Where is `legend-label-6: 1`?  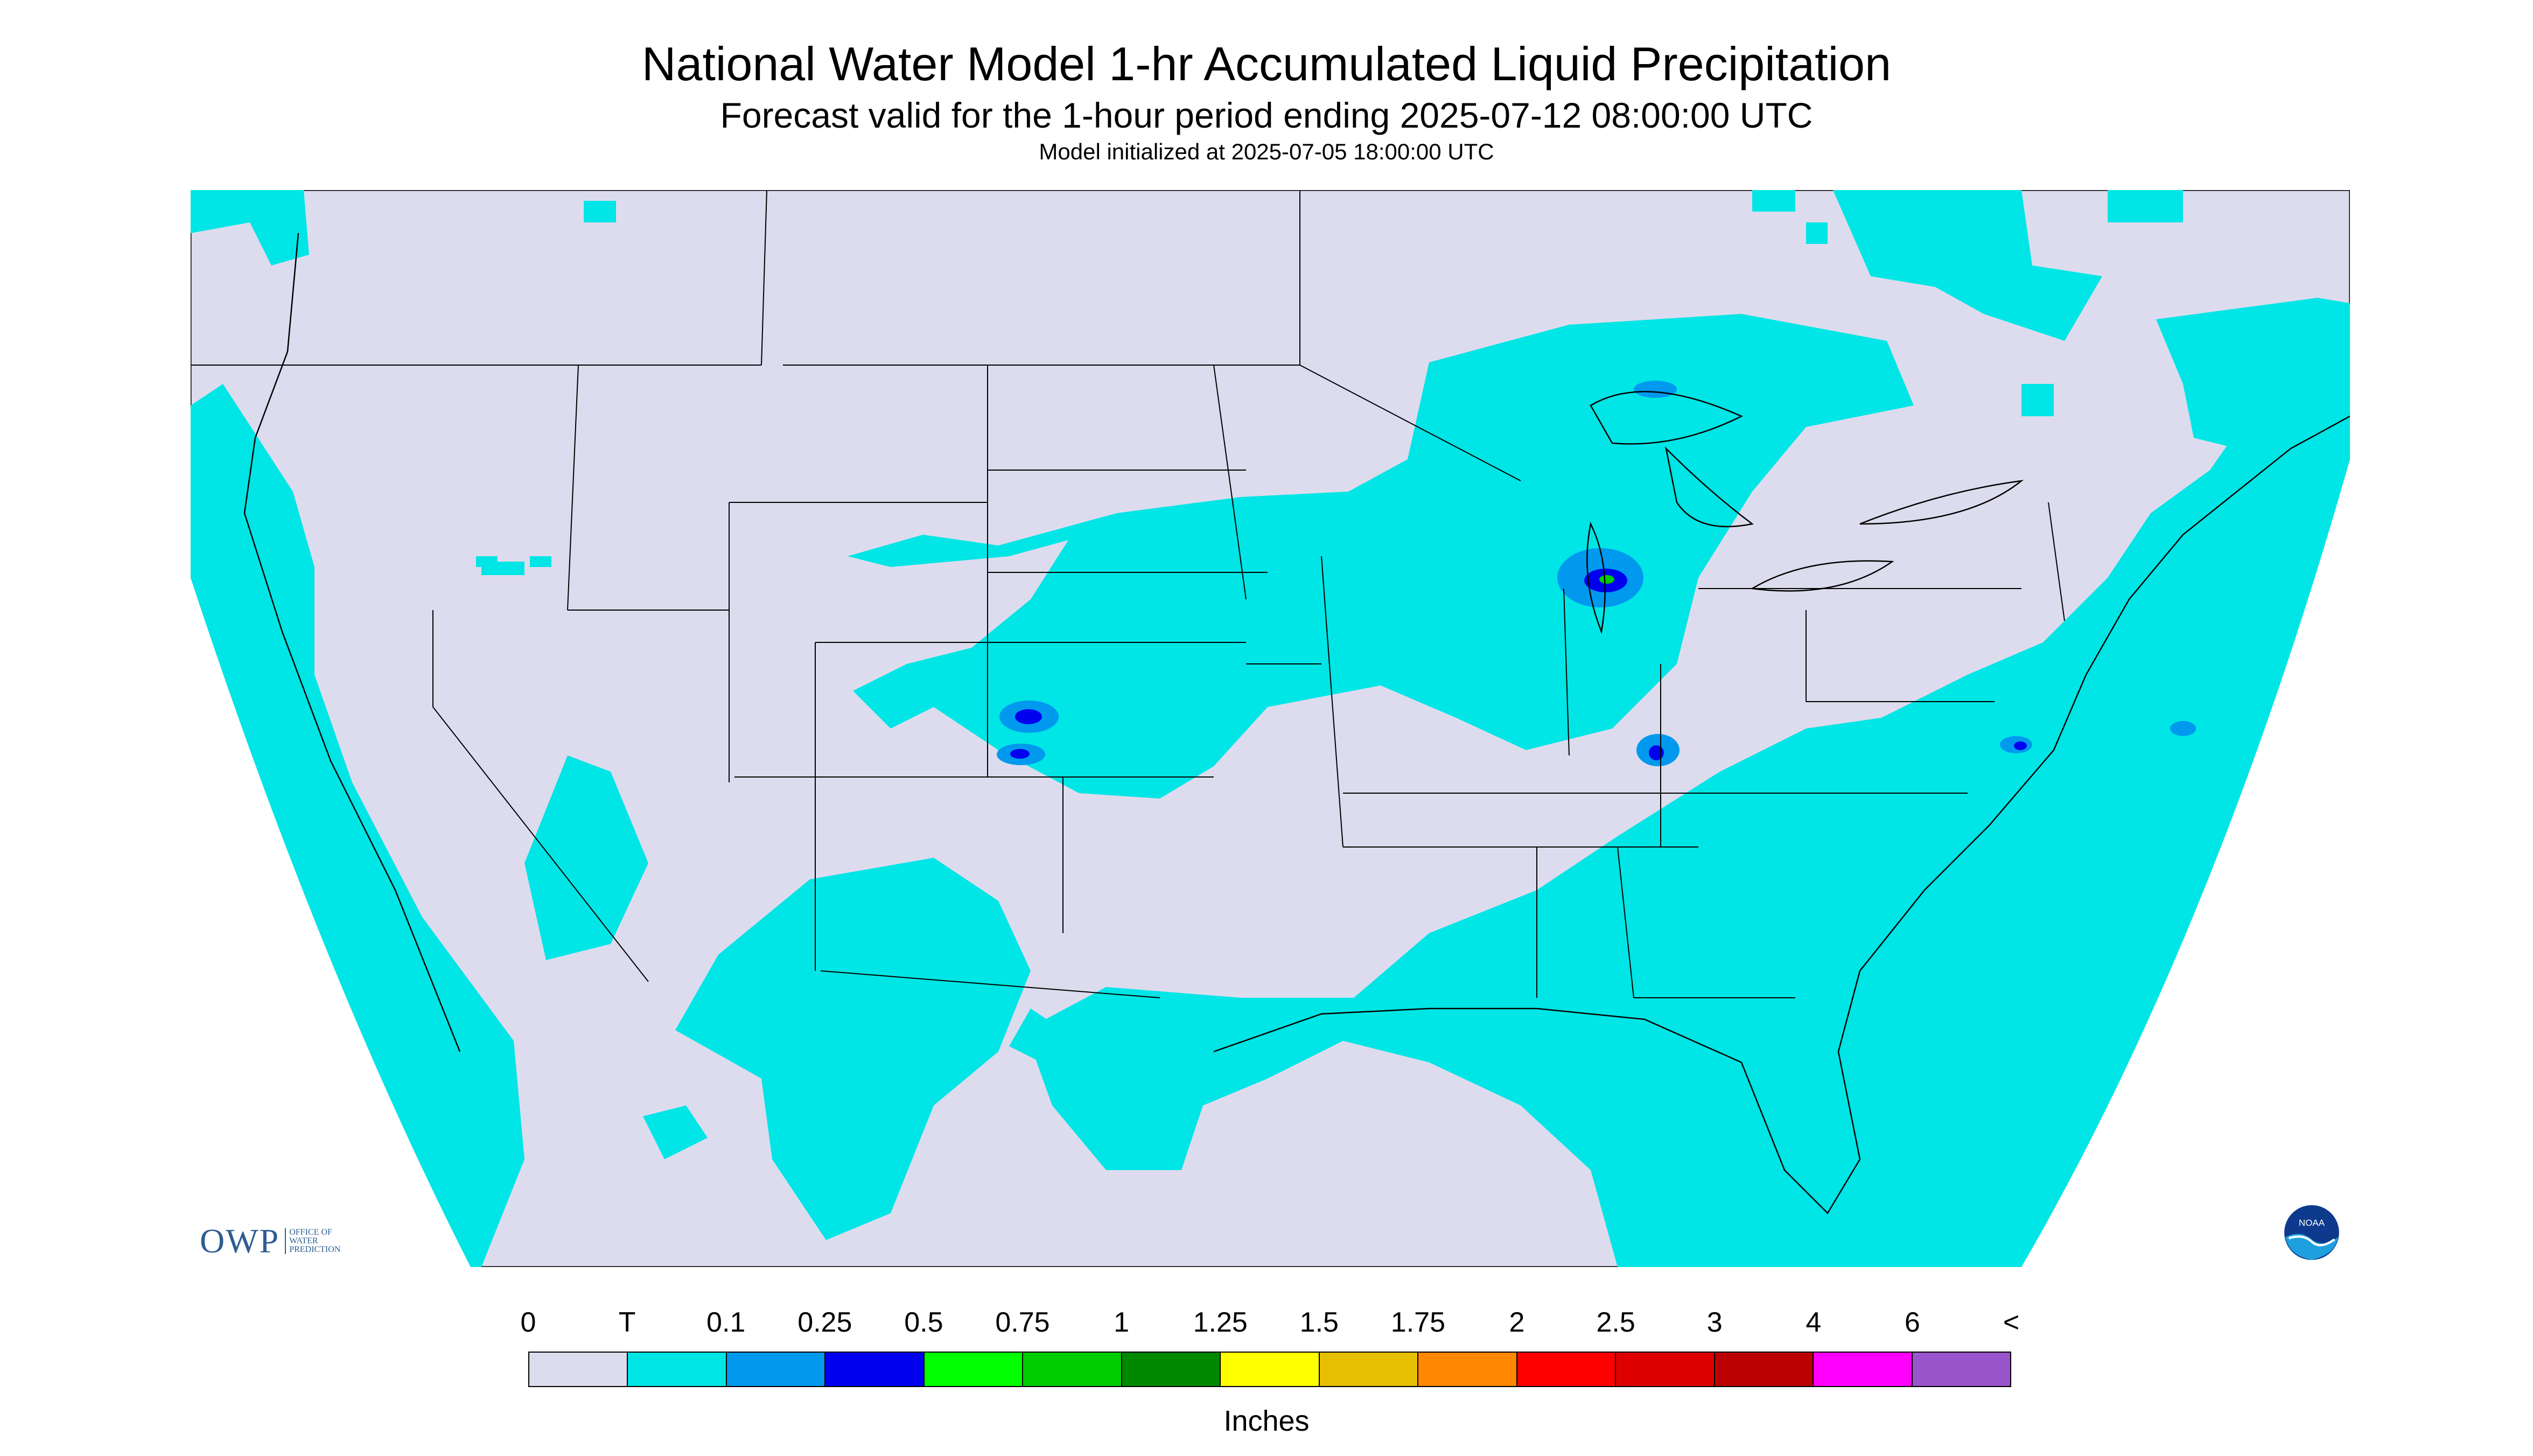 legend-label-6: 1 is located at coordinates (1122, 1322).